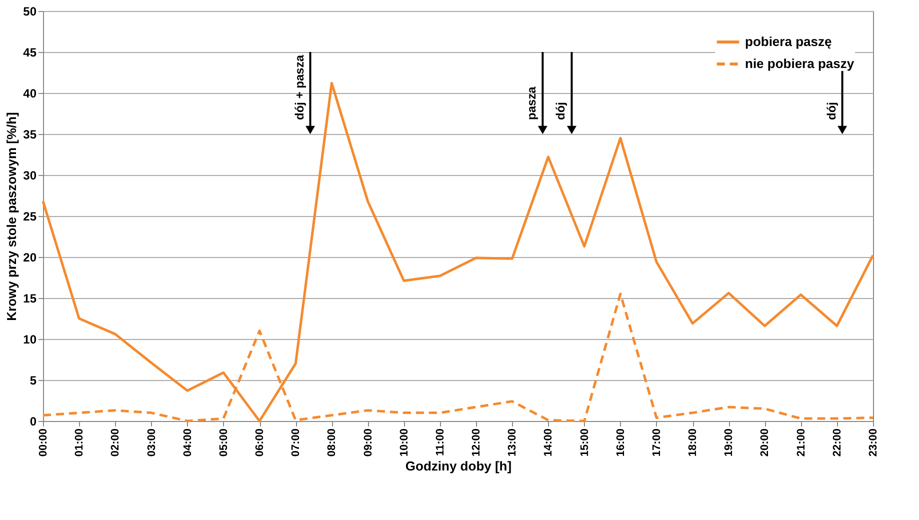  What do you see at coordinates (458, 466) in the screenshot?
I see `x-axis-title: Godziny doby [h]` at bounding box center [458, 466].